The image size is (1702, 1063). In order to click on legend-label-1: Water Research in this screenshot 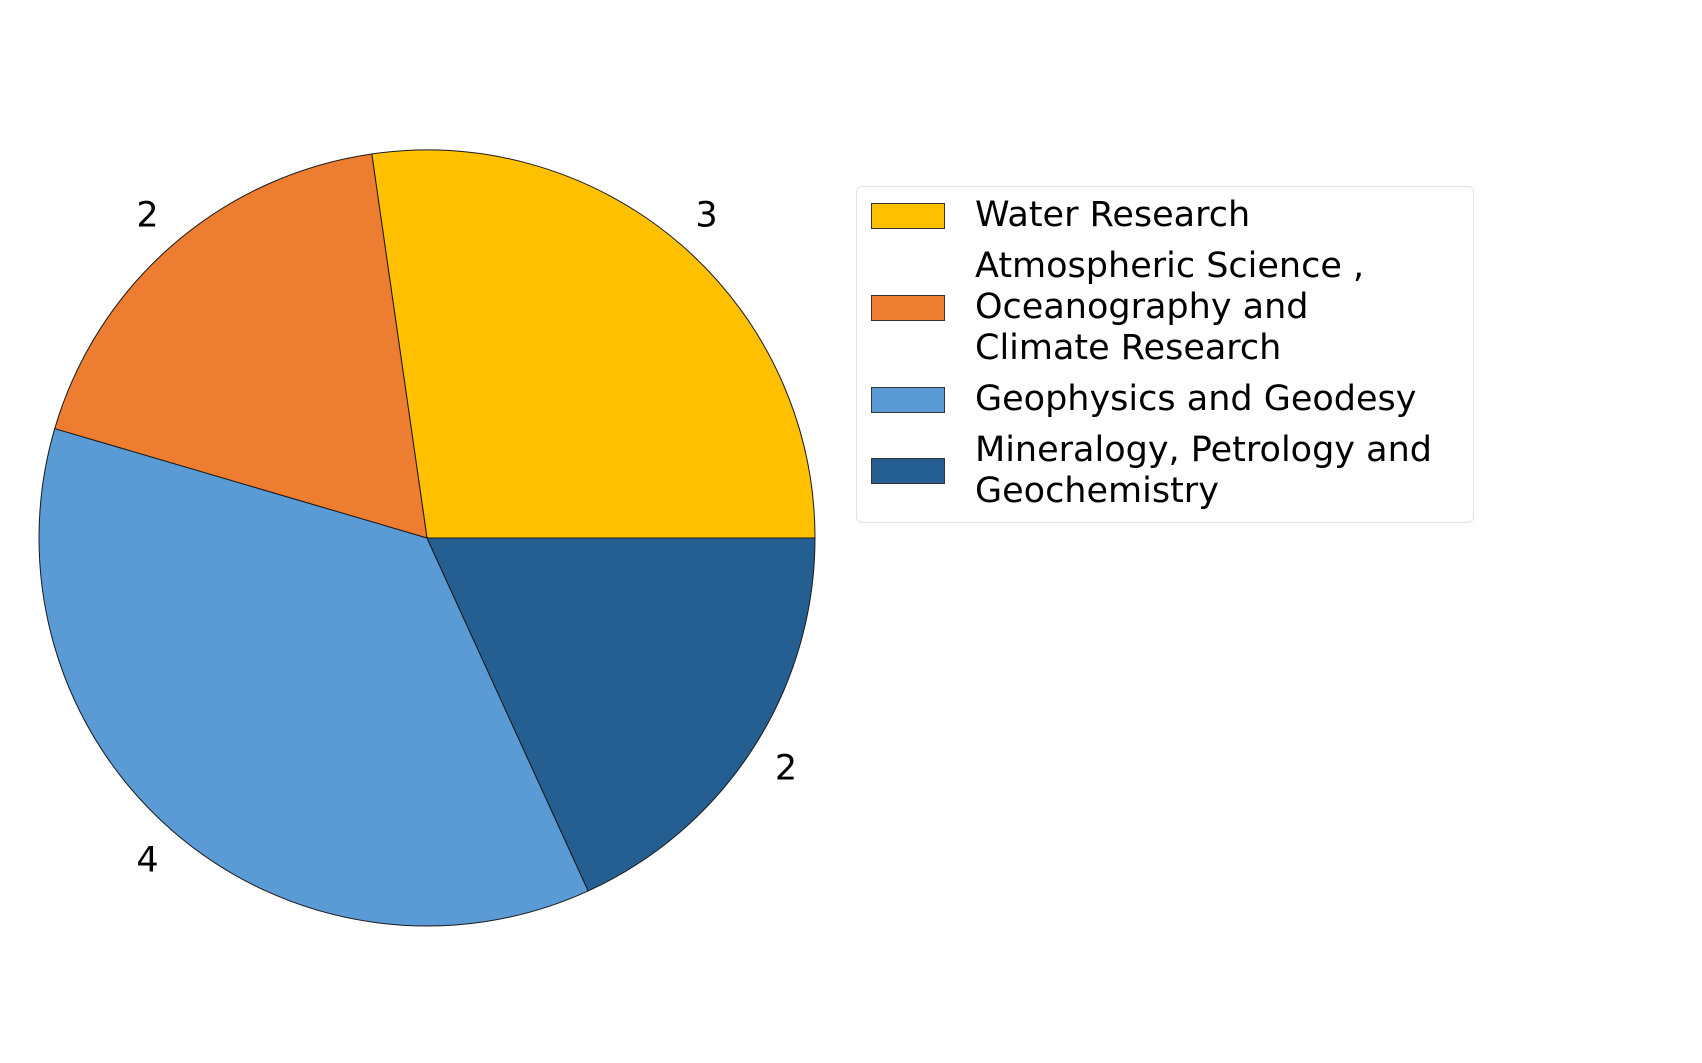, I will do `click(1113, 215)`.